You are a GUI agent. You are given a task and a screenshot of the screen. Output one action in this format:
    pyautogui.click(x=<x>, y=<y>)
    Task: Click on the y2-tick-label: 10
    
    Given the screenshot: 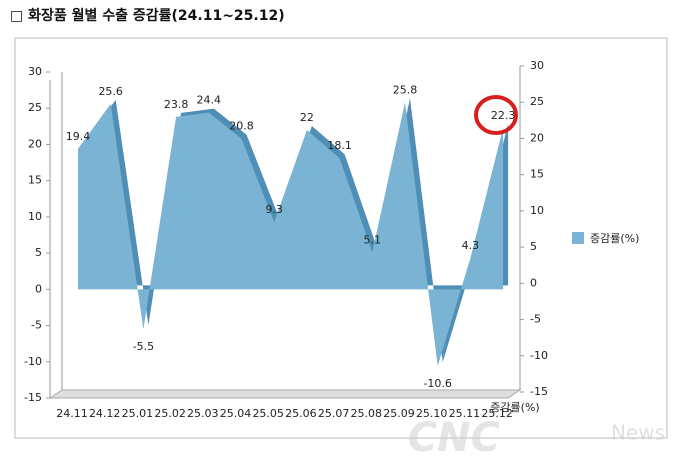 What is the action you would take?
    pyautogui.click(x=537, y=210)
    